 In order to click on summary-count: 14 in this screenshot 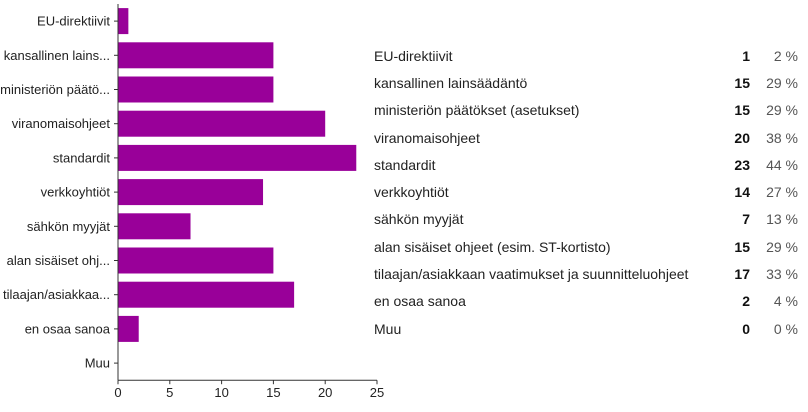, I will do `click(742, 192)`.